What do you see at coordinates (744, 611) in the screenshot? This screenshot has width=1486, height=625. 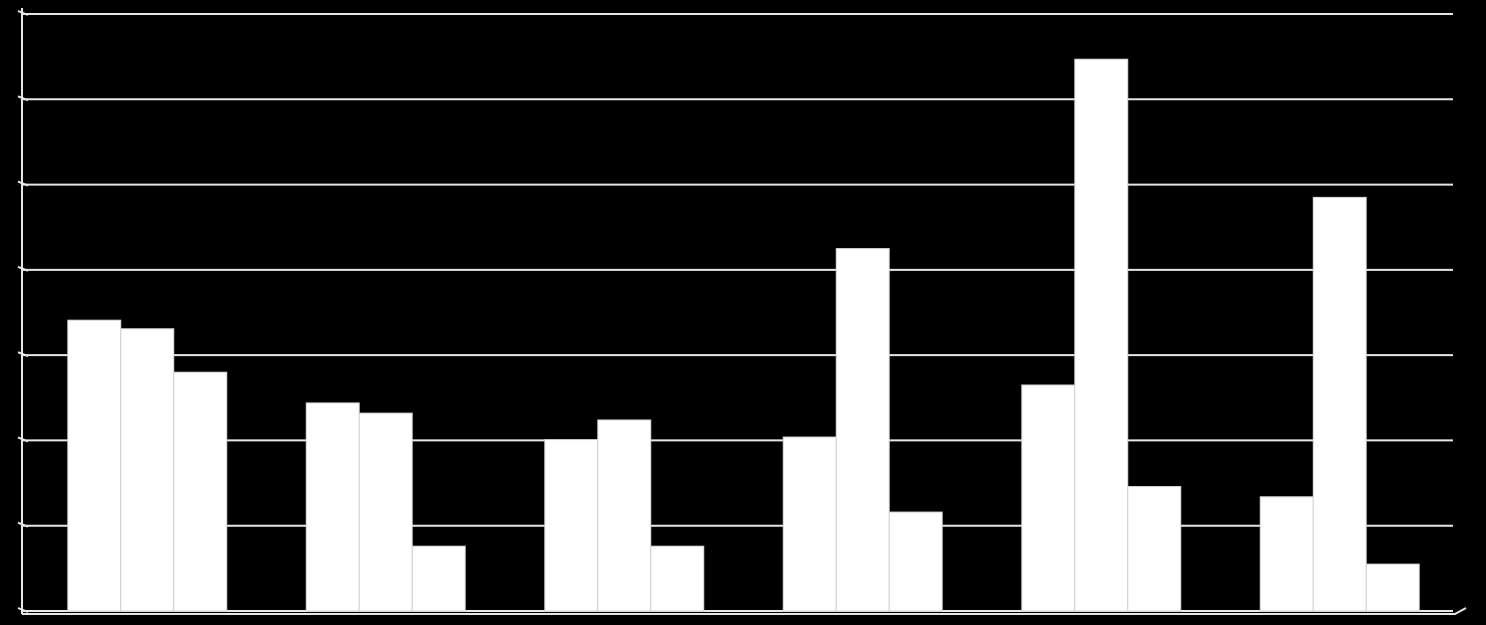 I see `x-axis` at bounding box center [744, 611].